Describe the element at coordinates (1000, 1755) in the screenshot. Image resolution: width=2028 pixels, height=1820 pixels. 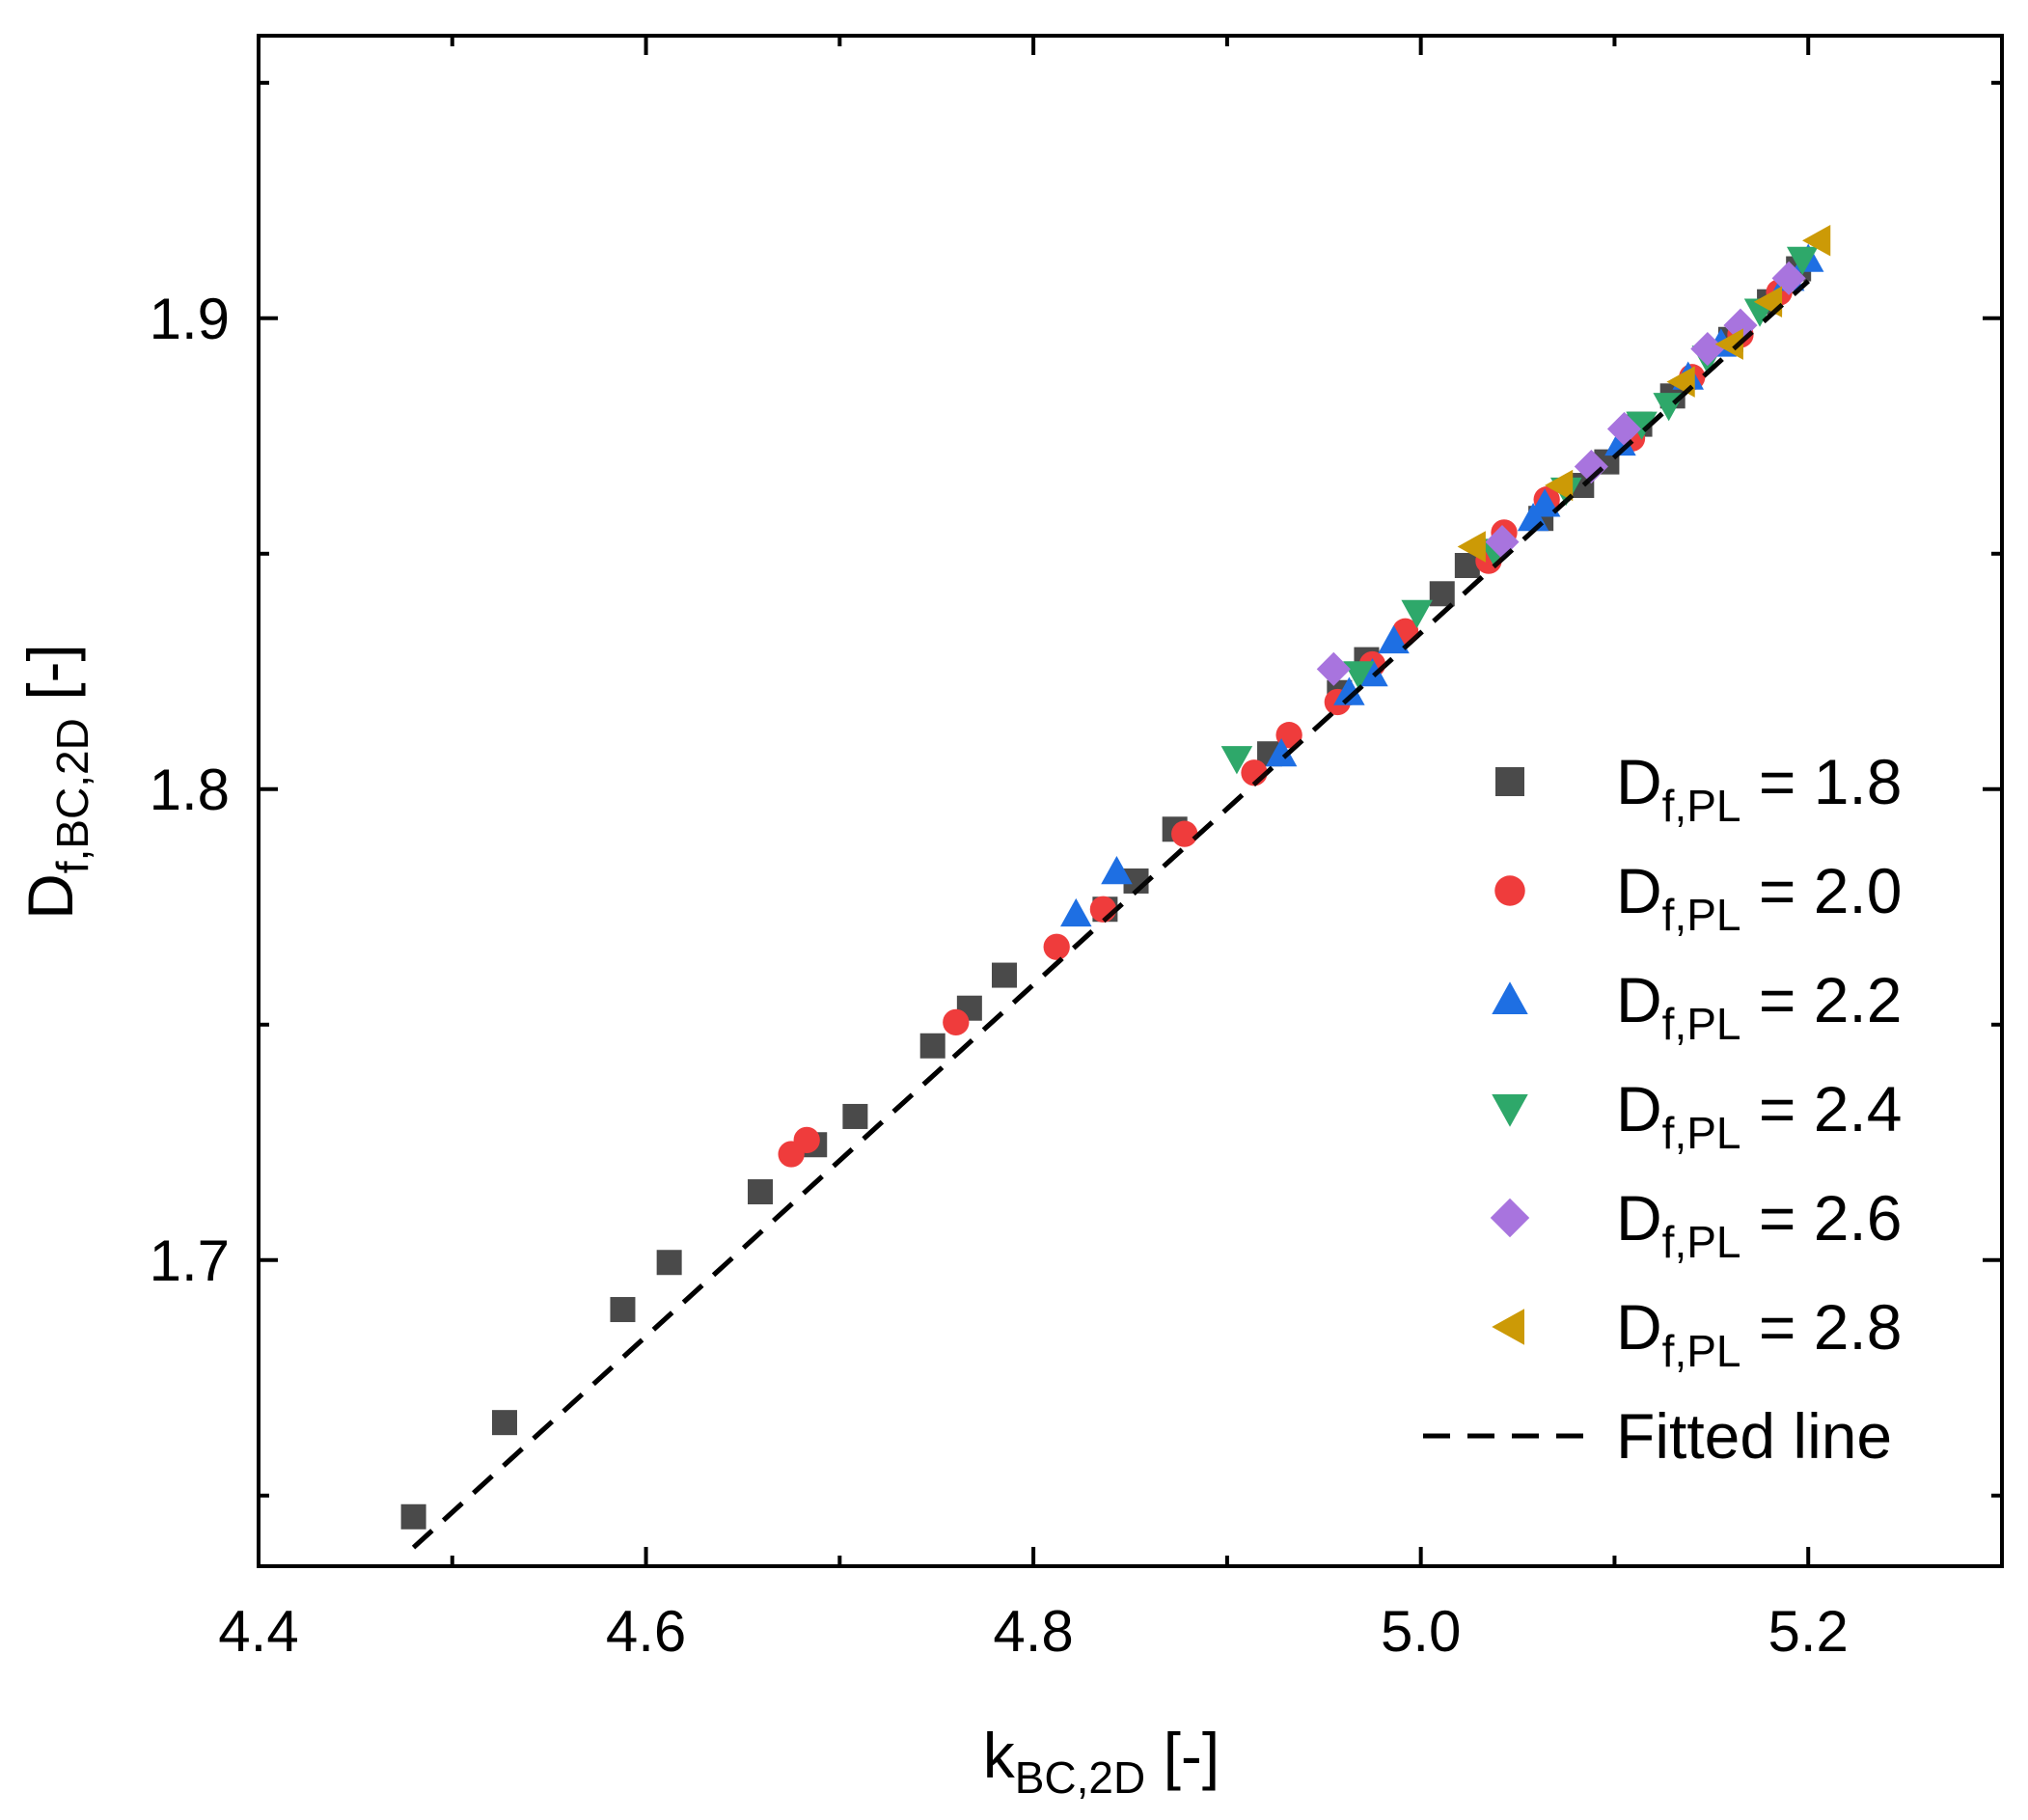
I see `x-axis-title-main: k` at that location.